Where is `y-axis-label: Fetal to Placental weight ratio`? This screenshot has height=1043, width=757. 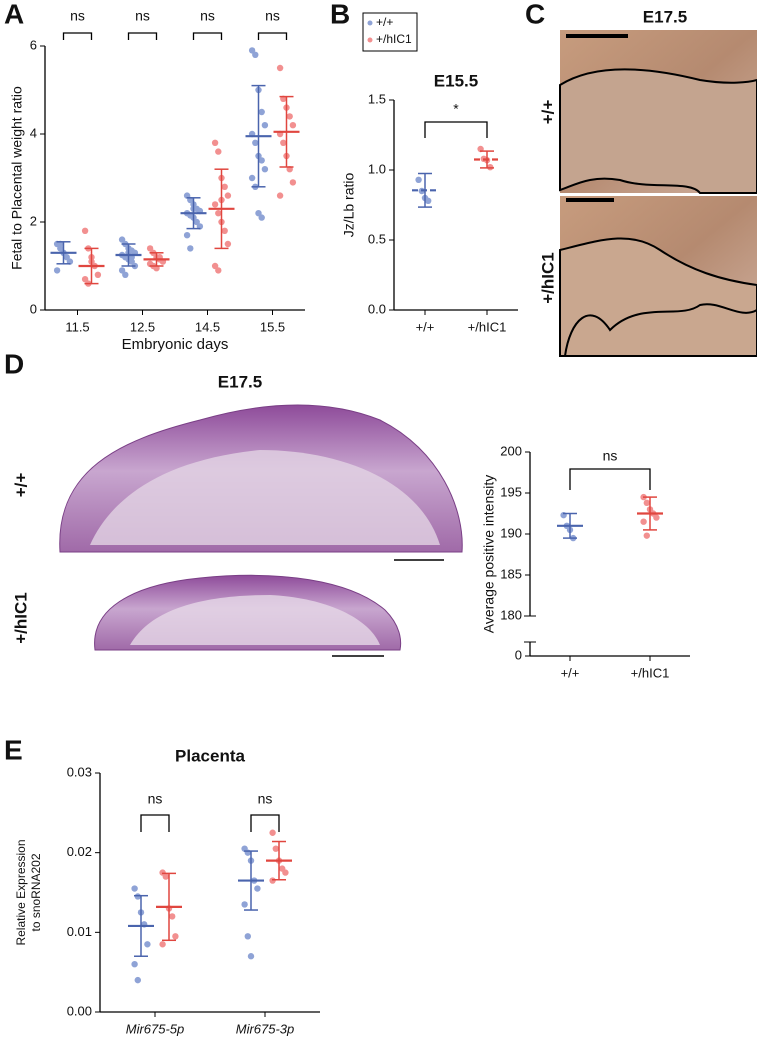
y-axis-label: Fetal to Placental weight ratio is located at coordinates (17, 178).